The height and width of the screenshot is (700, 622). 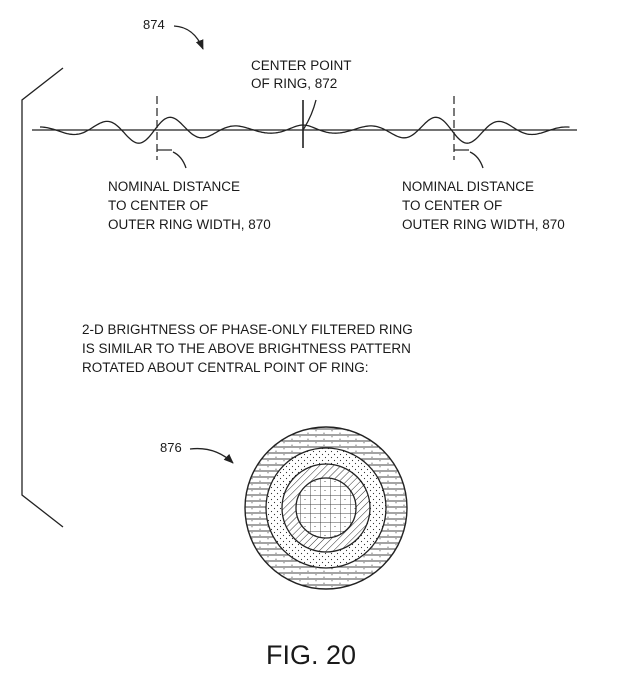 I want to click on left-bracket, so click(x=42, y=297).